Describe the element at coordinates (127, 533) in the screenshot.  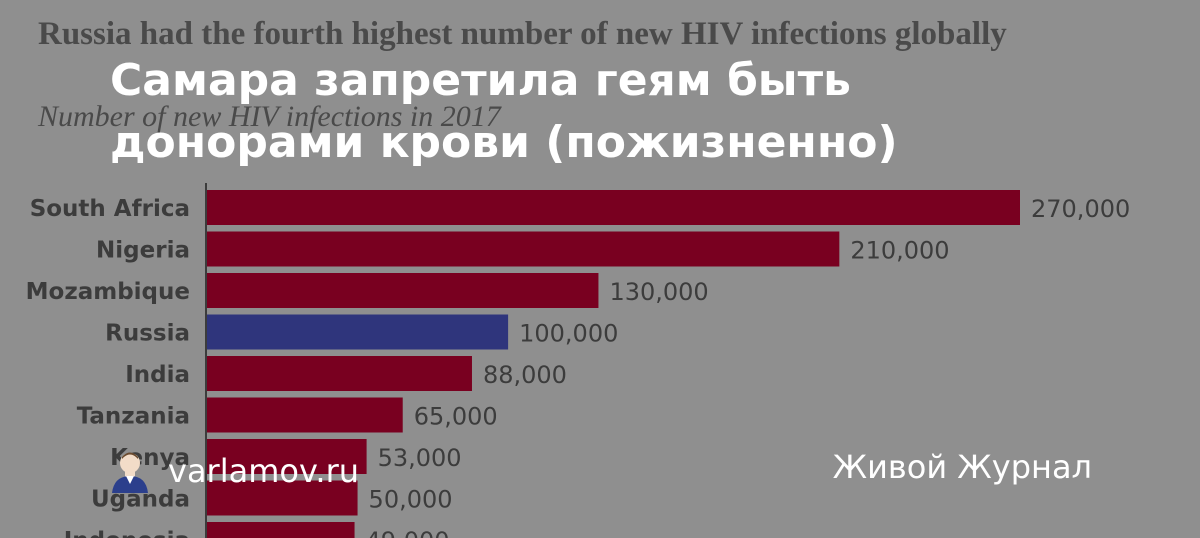
I see `category-label: Indonesia` at that location.